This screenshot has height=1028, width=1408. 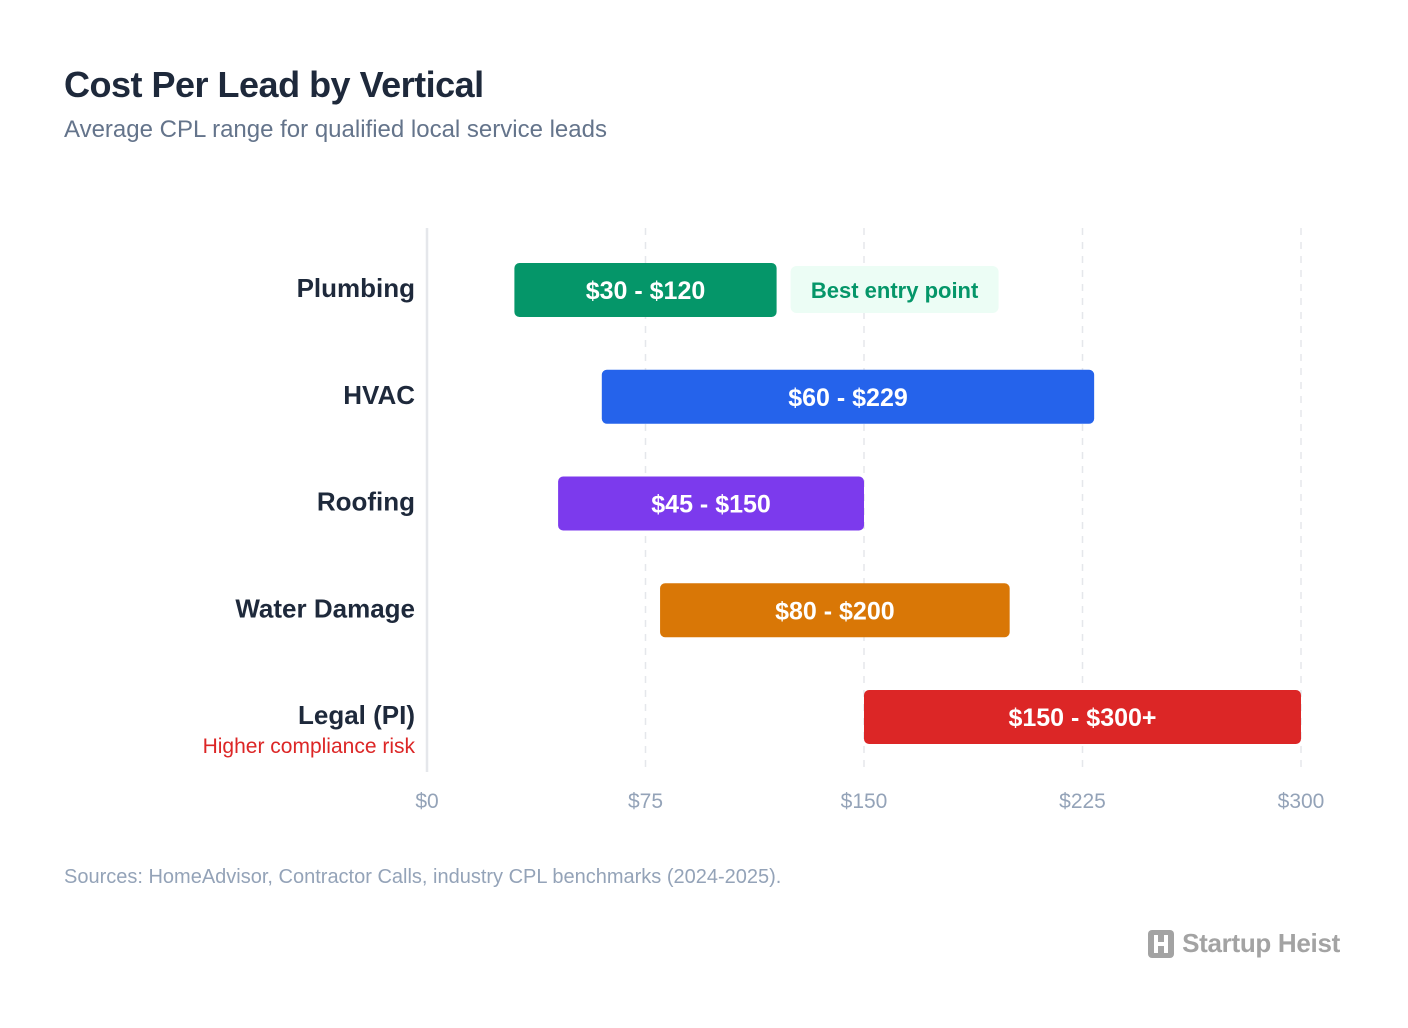 I want to click on x-tick-label: $225, so click(x=1082, y=801).